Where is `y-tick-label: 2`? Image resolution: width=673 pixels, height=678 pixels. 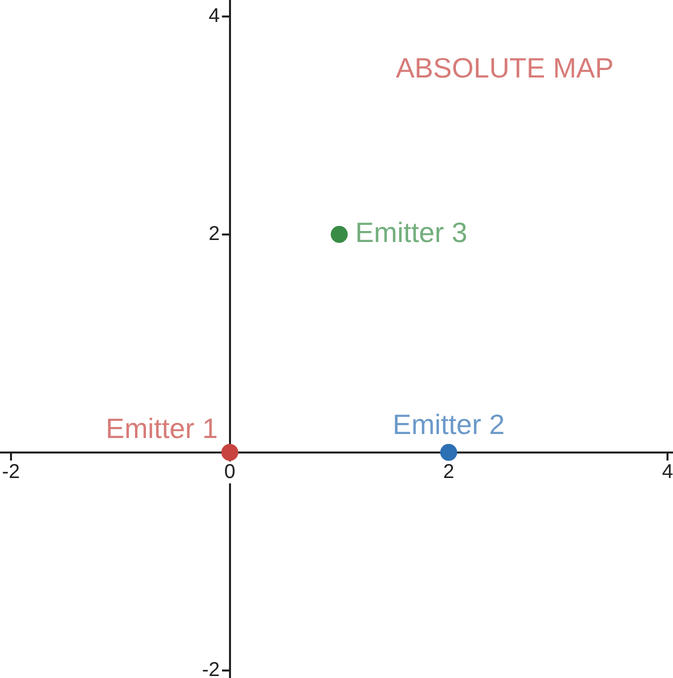 y-tick-label: 2 is located at coordinates (214, 233).